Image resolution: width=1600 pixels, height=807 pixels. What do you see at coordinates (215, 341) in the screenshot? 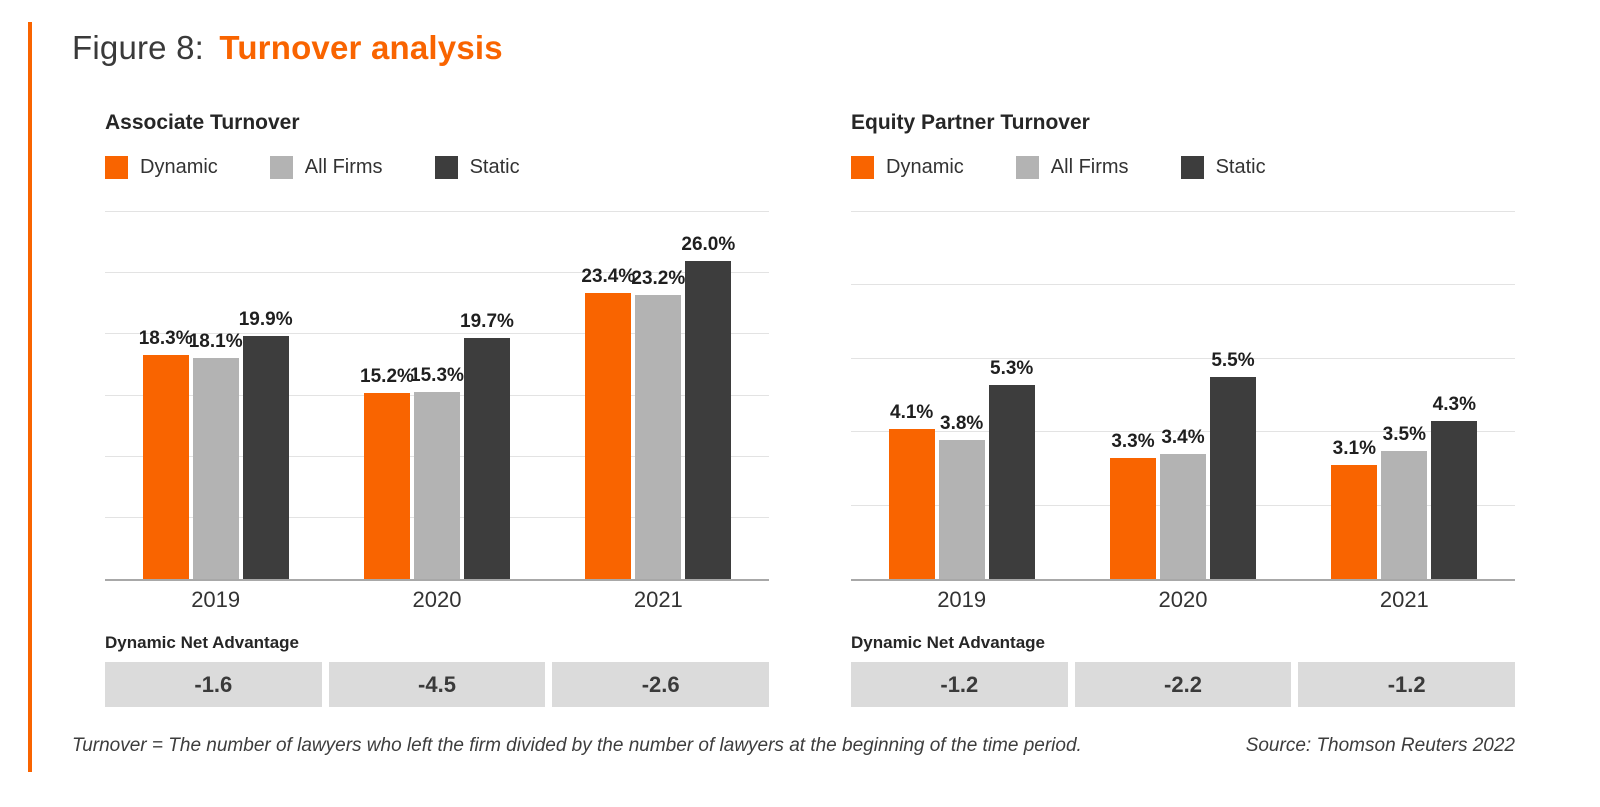
I see `bar-value-label: 18.1%` at bounding box center [215, 341].